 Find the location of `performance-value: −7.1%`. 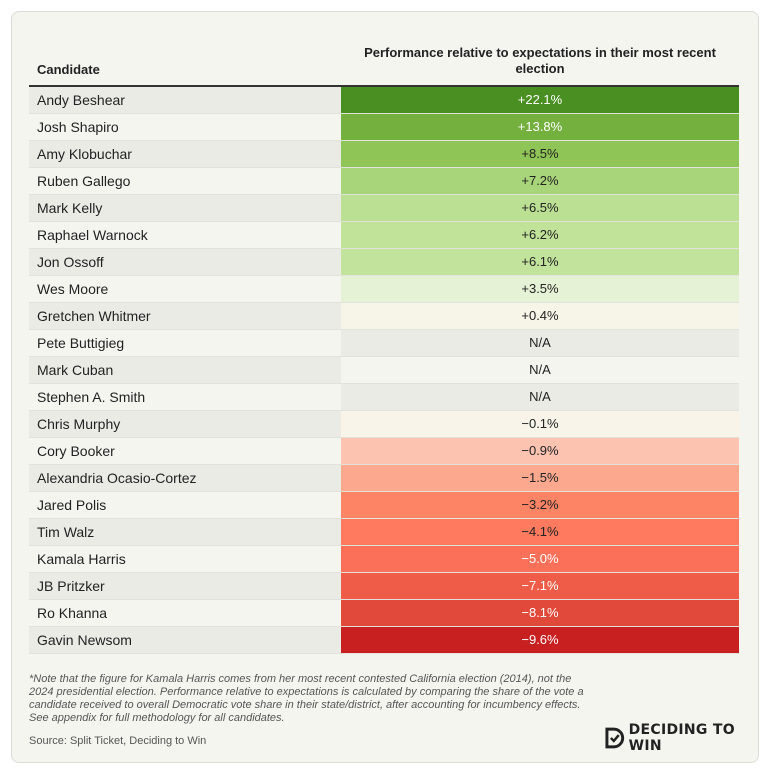

performance-value: −7.1% is located at coordinates (540, 586).